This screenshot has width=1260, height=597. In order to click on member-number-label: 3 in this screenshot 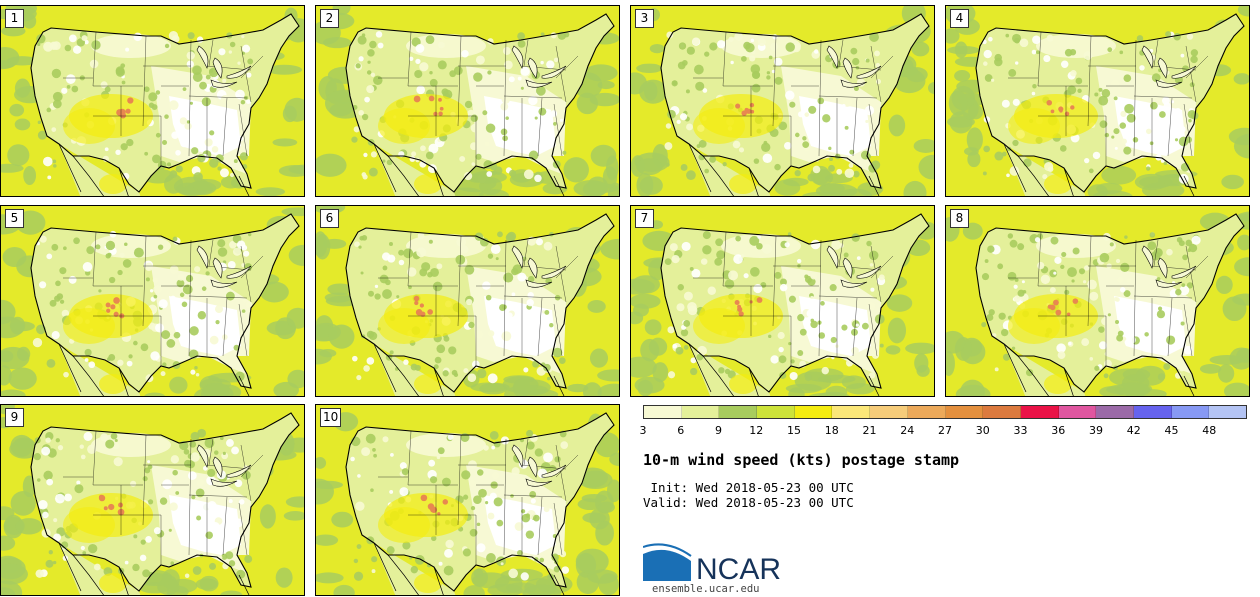, I will do `click(644, 18)`.